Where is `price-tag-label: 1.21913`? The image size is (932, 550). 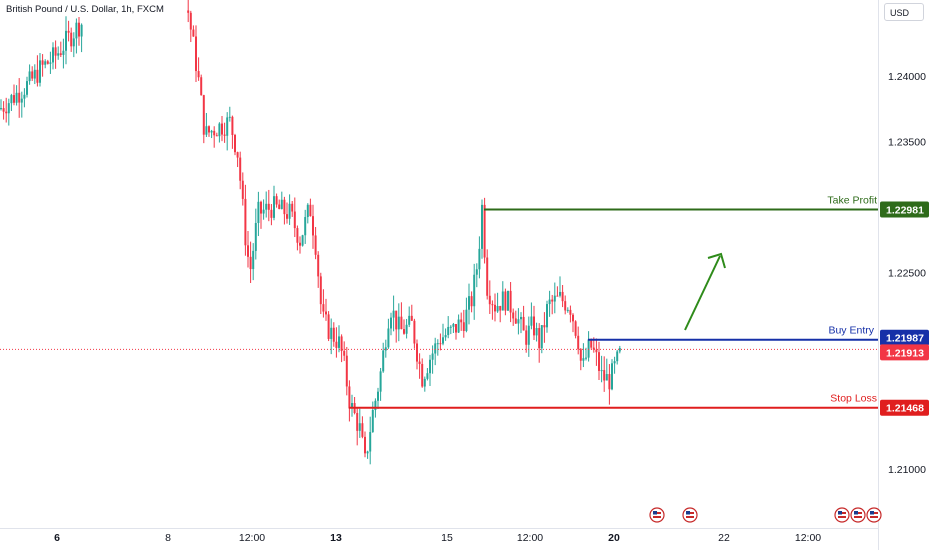
price-tag-label: 1.21913 is located at coordinates (905, 353).